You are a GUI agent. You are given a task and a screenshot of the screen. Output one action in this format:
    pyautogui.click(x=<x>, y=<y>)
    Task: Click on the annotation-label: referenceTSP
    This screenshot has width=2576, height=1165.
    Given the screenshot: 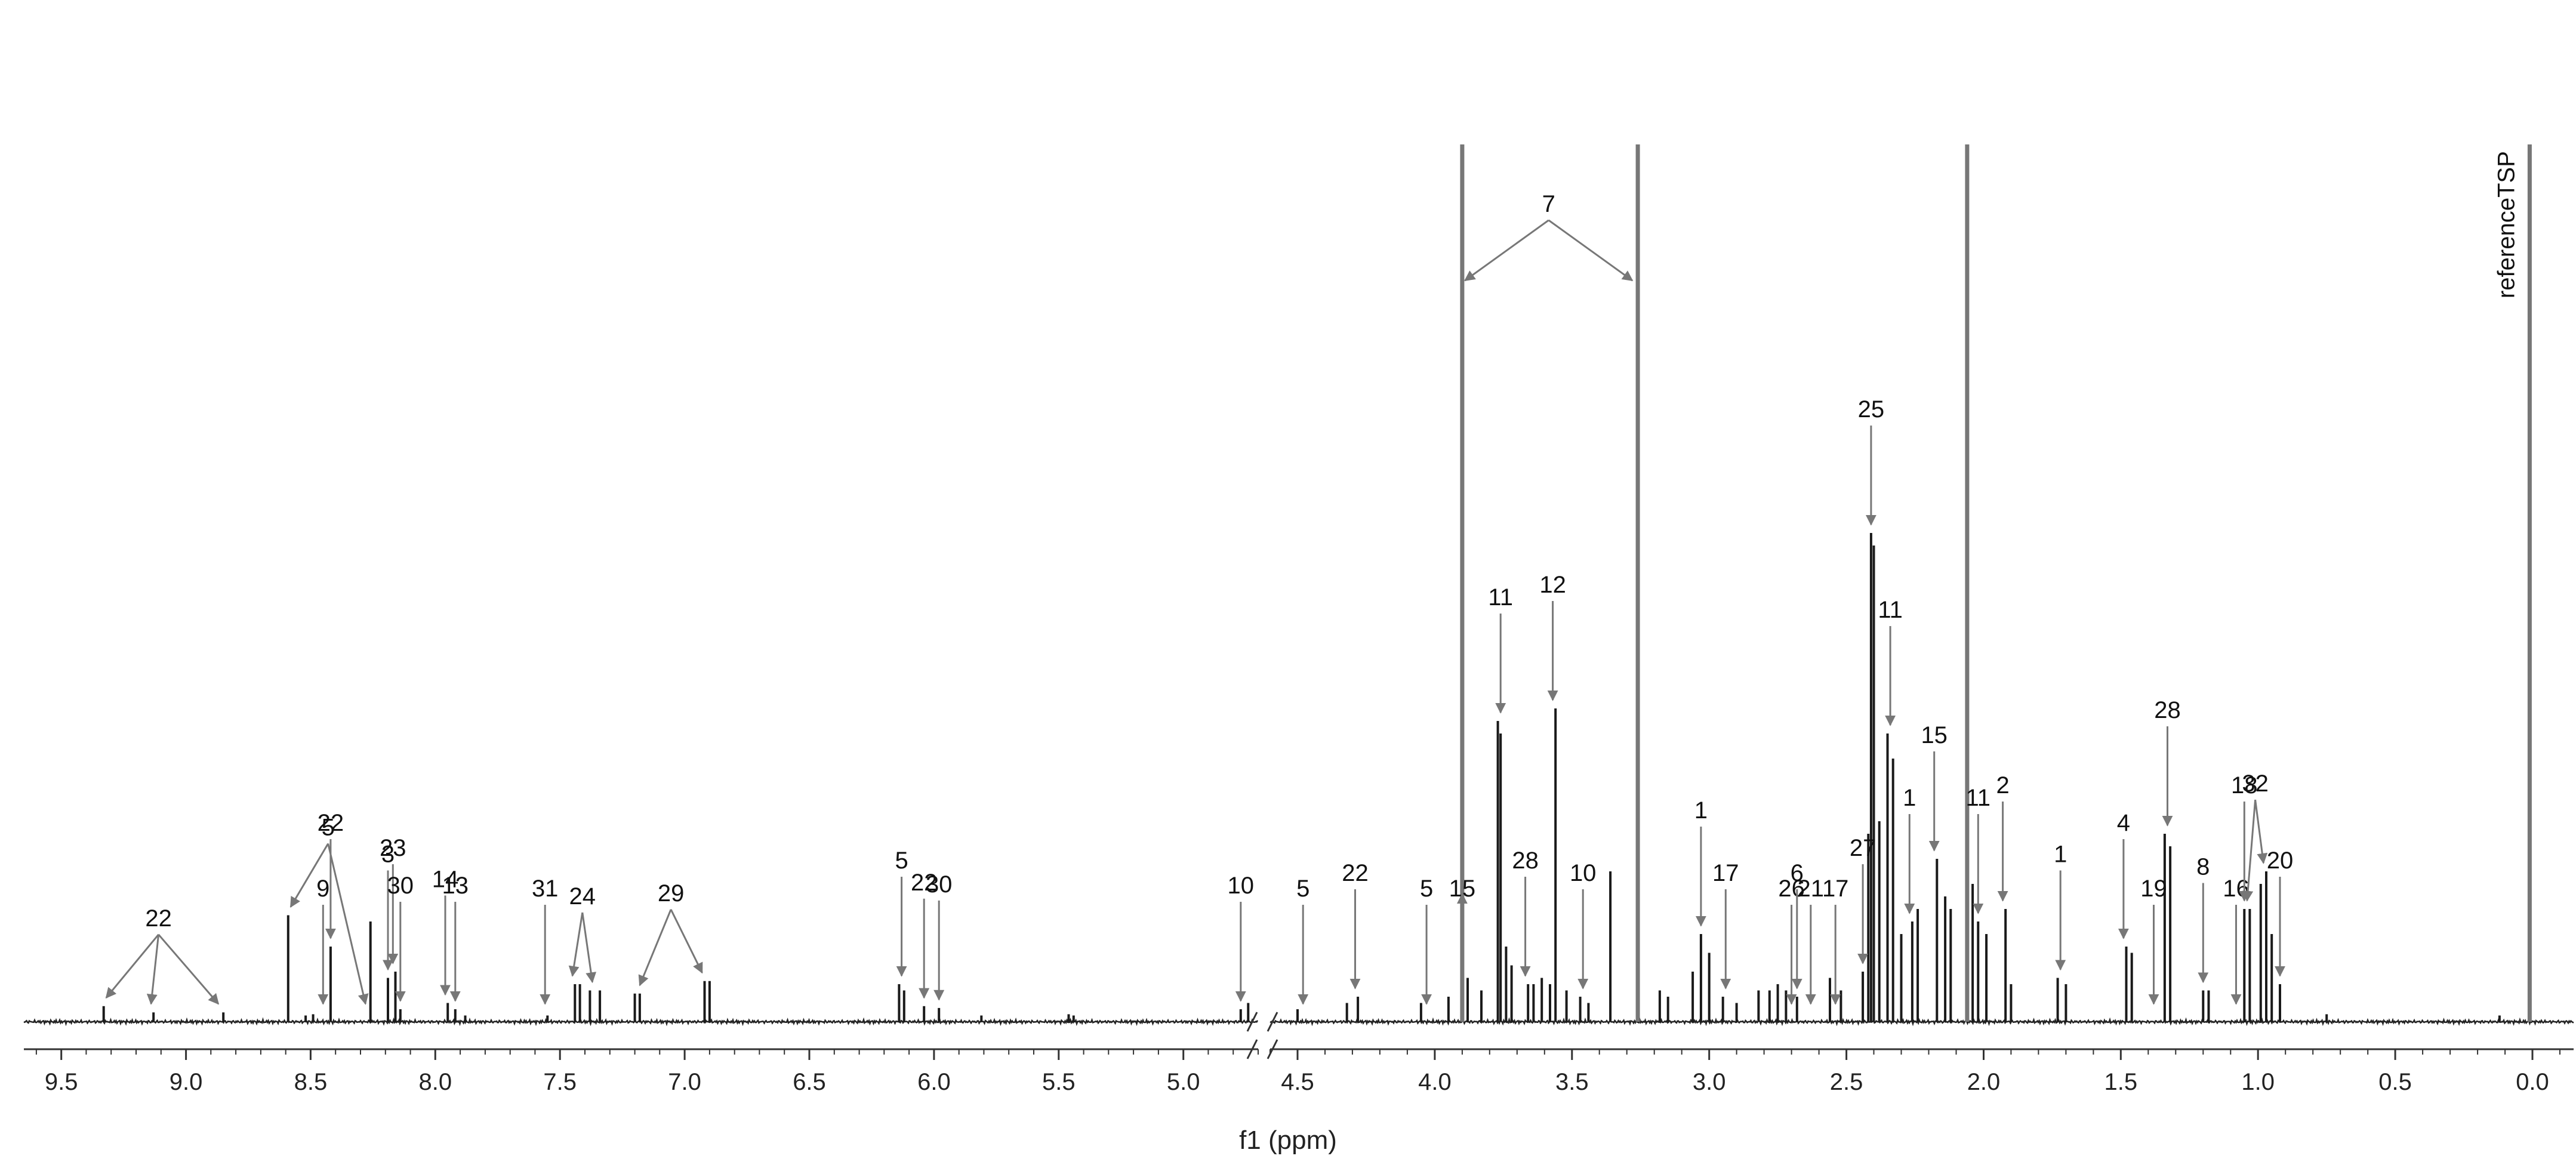 What is the action you would take?
    pyautogui.click(x=2506, y=224)
    